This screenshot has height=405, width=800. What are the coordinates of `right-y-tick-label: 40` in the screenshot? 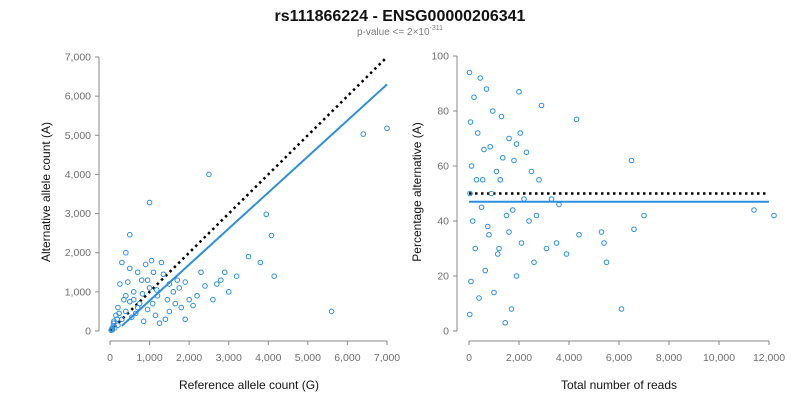 It's located at (443, 222).